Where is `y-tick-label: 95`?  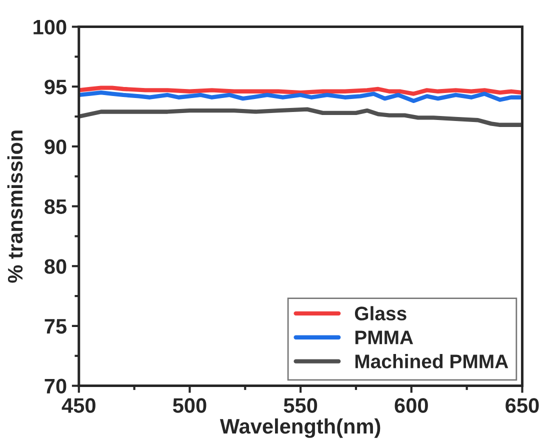
y-tick-label: 95 is located at coordinates (55, 87).